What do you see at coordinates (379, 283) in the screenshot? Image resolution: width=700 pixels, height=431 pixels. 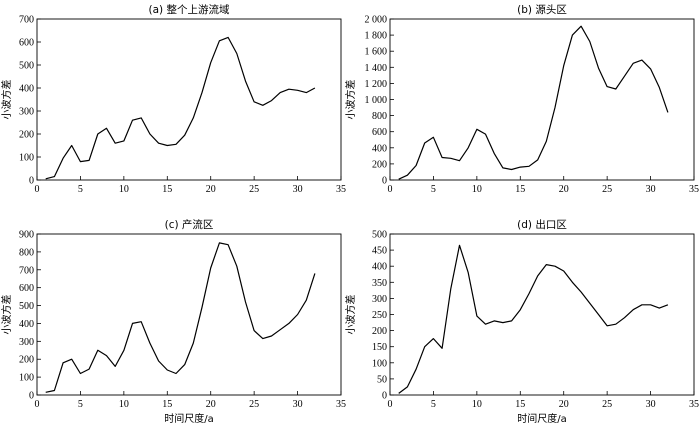 I see `y-tick-label: 350` at bounding box center [379, 283].